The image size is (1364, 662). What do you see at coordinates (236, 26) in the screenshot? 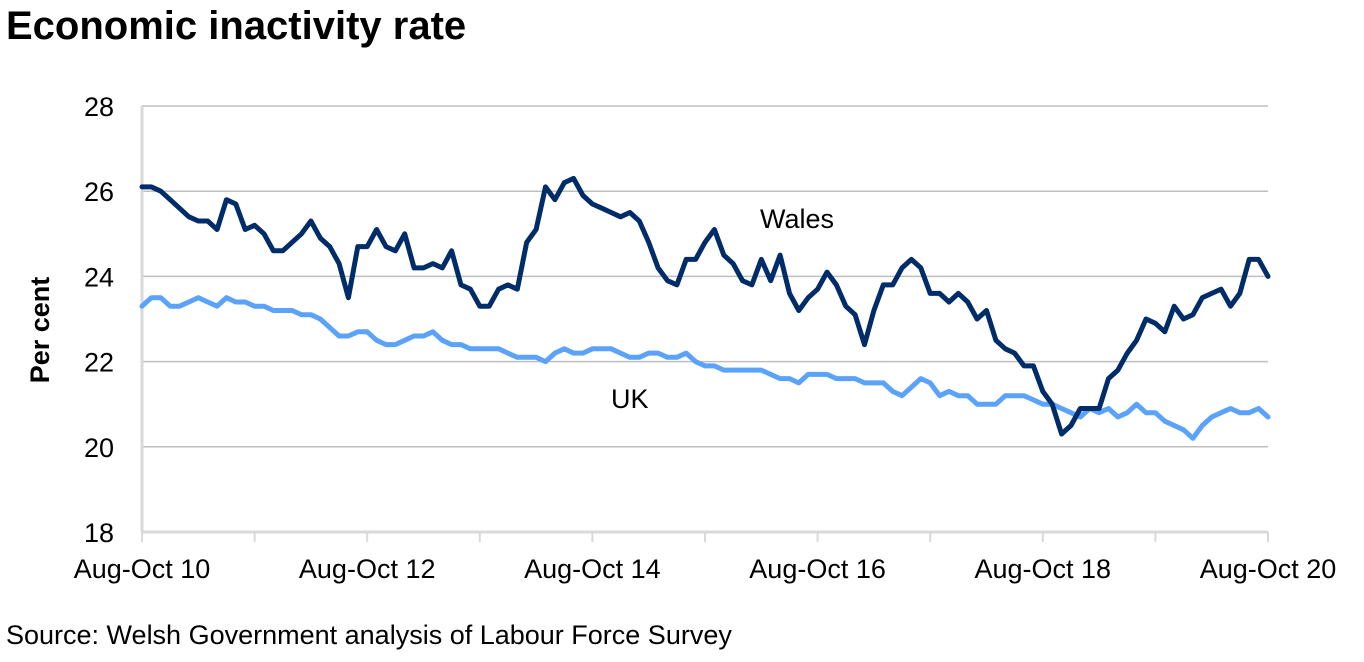
I see `chart-title: Economic inactivity rate` at bounding box center [236, 26].